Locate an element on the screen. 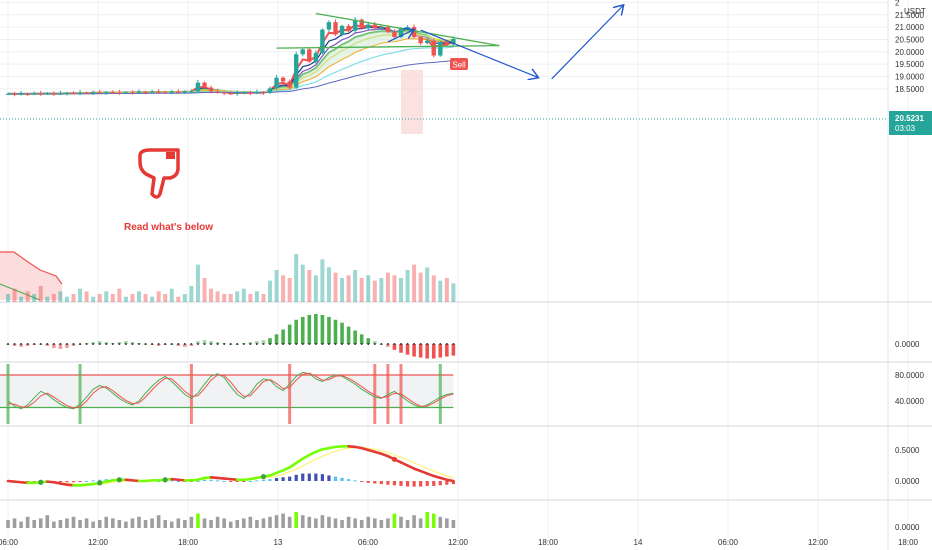  sell-badge: Sell is located at coordinates (459, 64).